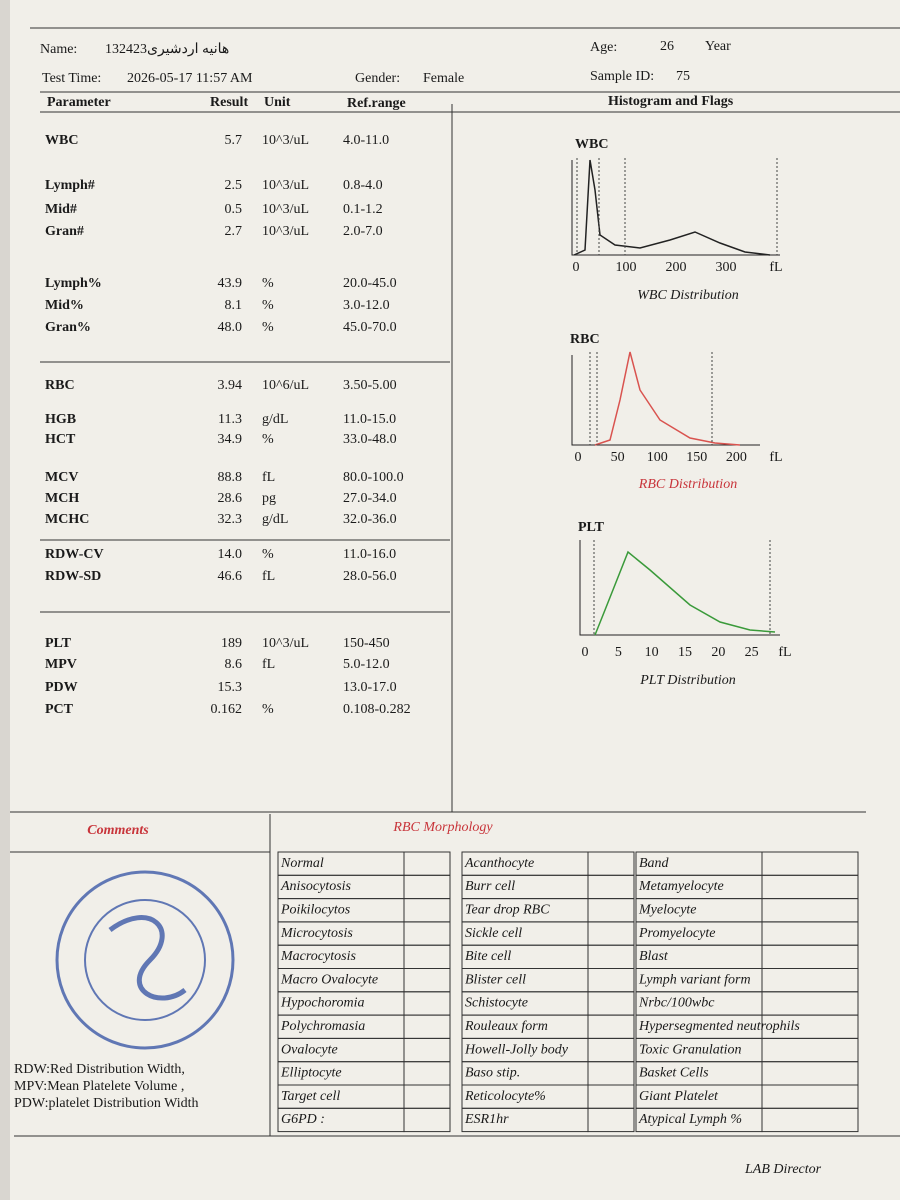 The image size is (900, 1200). I want to click on ref-range: 28.0-56.0, so click(370, 576).